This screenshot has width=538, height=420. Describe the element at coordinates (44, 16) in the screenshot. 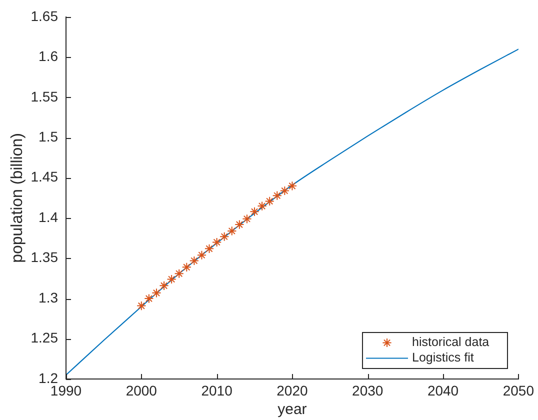

I see `y-tick-label: 1.65` at that location.